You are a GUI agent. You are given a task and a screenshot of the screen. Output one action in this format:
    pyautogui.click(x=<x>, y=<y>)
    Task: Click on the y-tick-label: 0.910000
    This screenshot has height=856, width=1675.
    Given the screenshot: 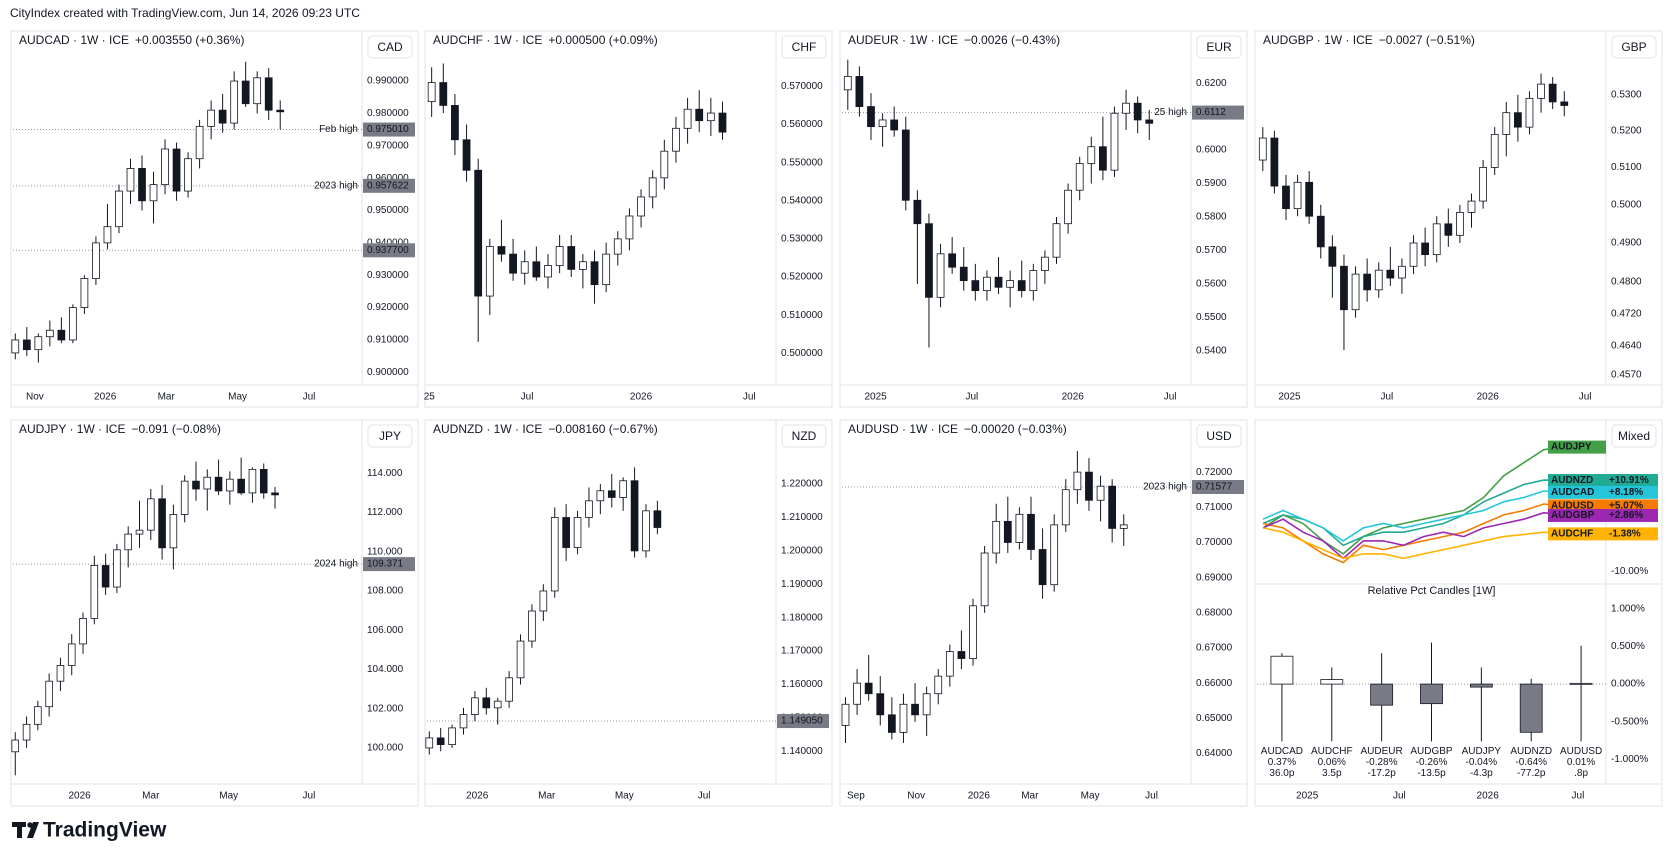 What is the action you would take?
    pyautogui.click(x=388, y=340)
    